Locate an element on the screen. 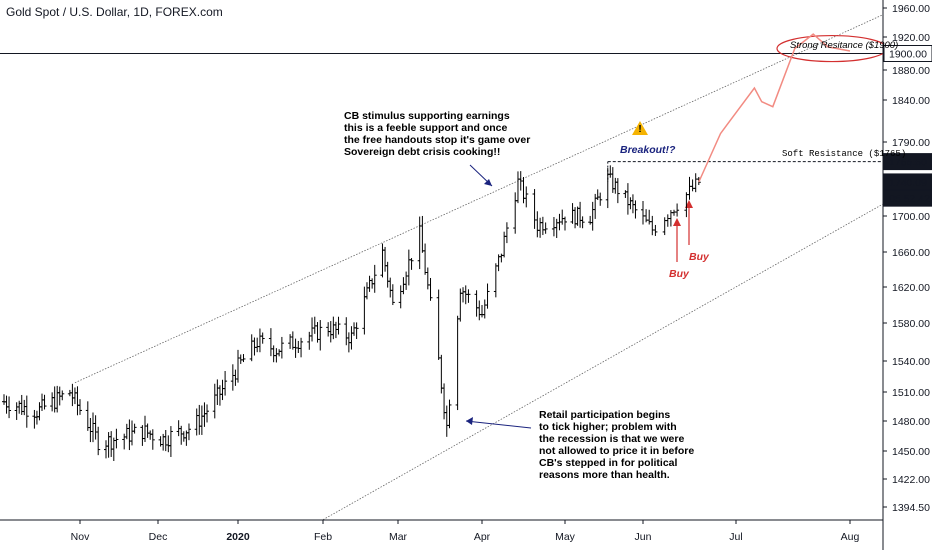 The image size is (932, 550). price-label-text: 1740.09 is located at coordinates (908, 183).